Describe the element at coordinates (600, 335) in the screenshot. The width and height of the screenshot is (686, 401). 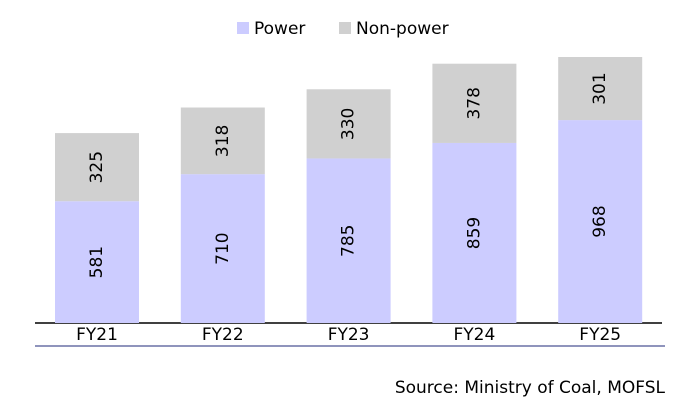
I see `x-tick-label: FY25` at that location.